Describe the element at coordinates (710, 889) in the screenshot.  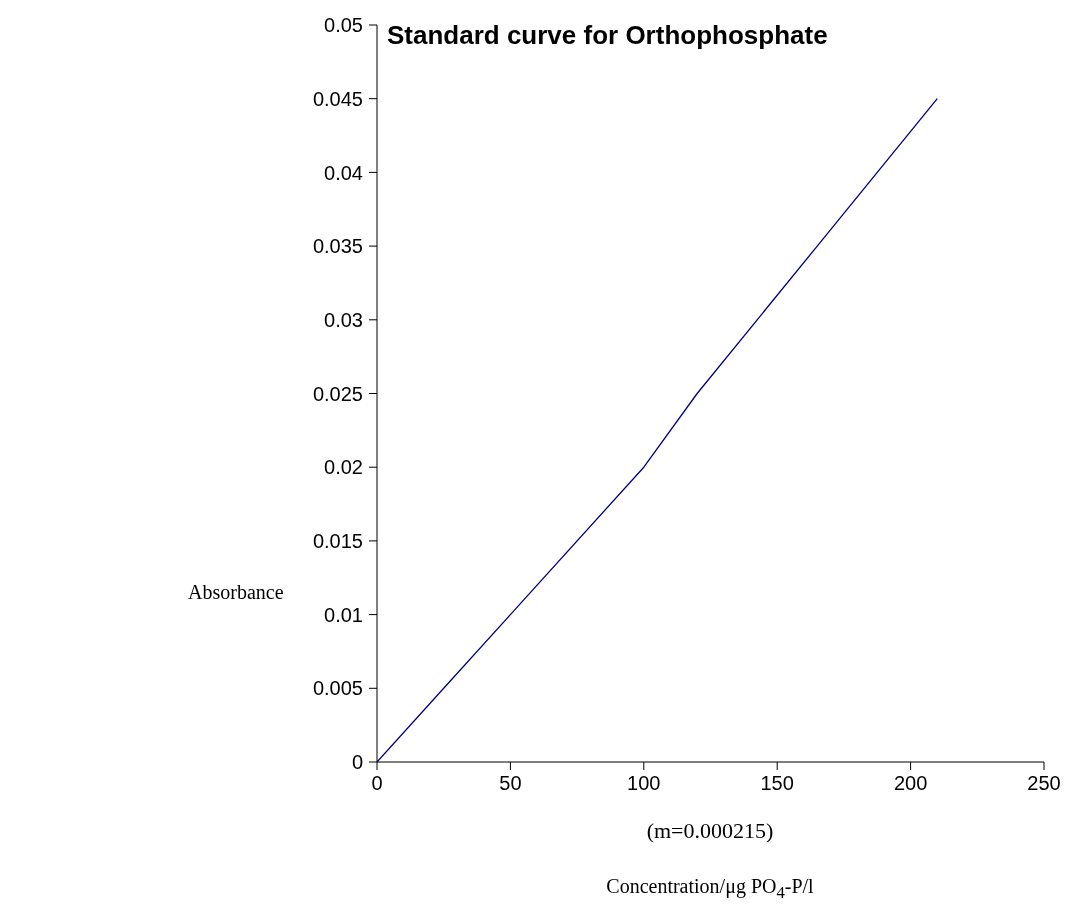
I see `x-axis-title: Concentration/μg PO$_{4}$-P/l` at that location.